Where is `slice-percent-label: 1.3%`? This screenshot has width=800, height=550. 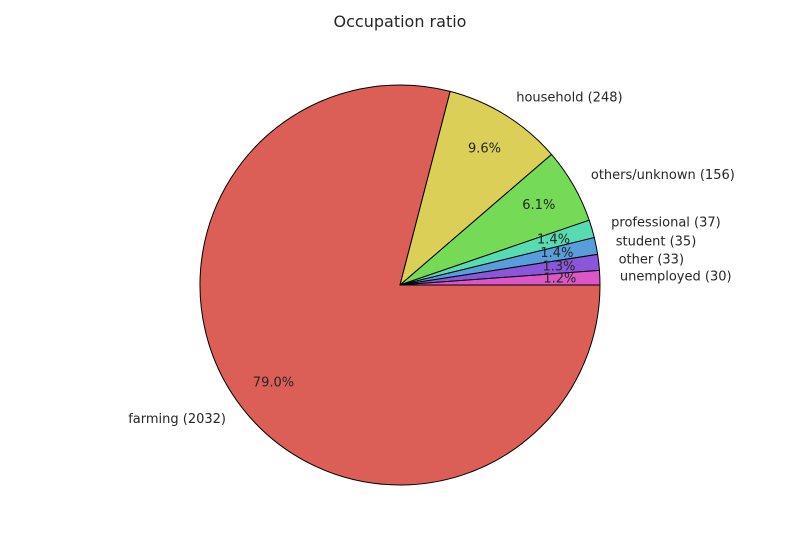 slice-percent-label: 1.3% is located at coordinates (558, 266).